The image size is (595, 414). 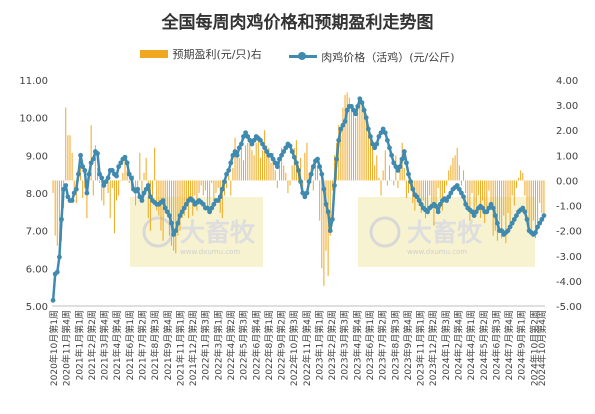 I want to click on legend: 预期盈利(元/只)右 肉鸡价格（活鸡）(元/公斤), so click(x=297, y=55).